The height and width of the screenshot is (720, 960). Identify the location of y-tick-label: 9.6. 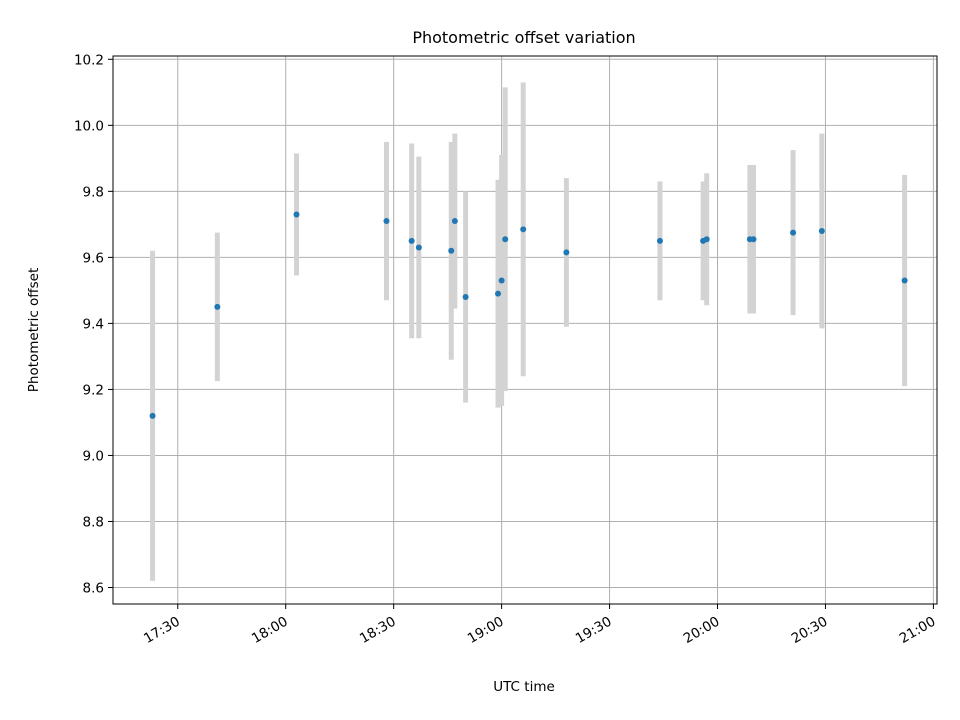
(93, 258).